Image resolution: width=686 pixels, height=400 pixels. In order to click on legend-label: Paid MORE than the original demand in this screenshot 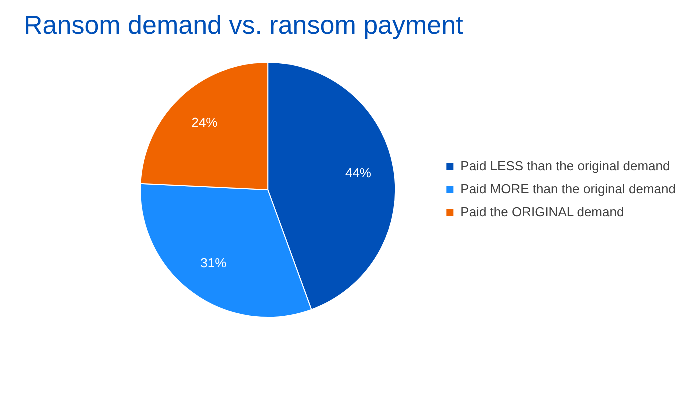, I will do `click(568, 189)`.